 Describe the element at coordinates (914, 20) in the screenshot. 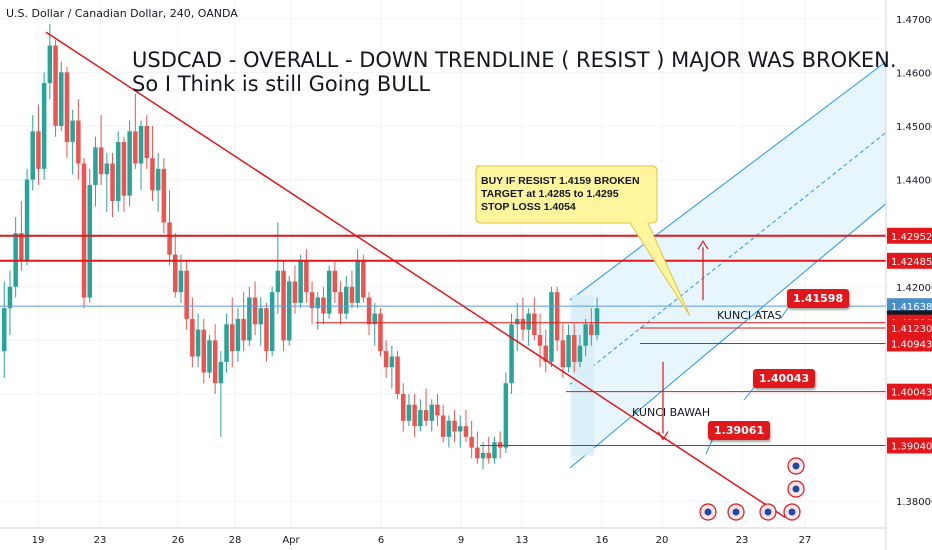

I see `y-tick-label: 1.47000` at that location.